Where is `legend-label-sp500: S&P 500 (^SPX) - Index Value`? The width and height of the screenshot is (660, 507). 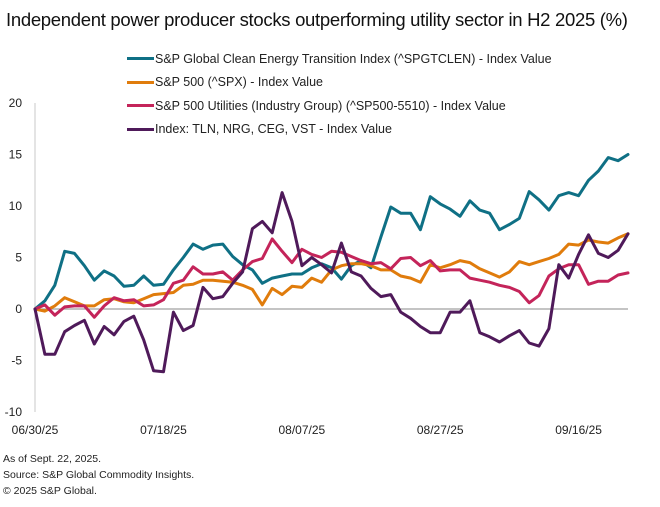
legend-label-sp500: S&P 500 (^SPX) - Index Value is located at coordinates (239, 82).